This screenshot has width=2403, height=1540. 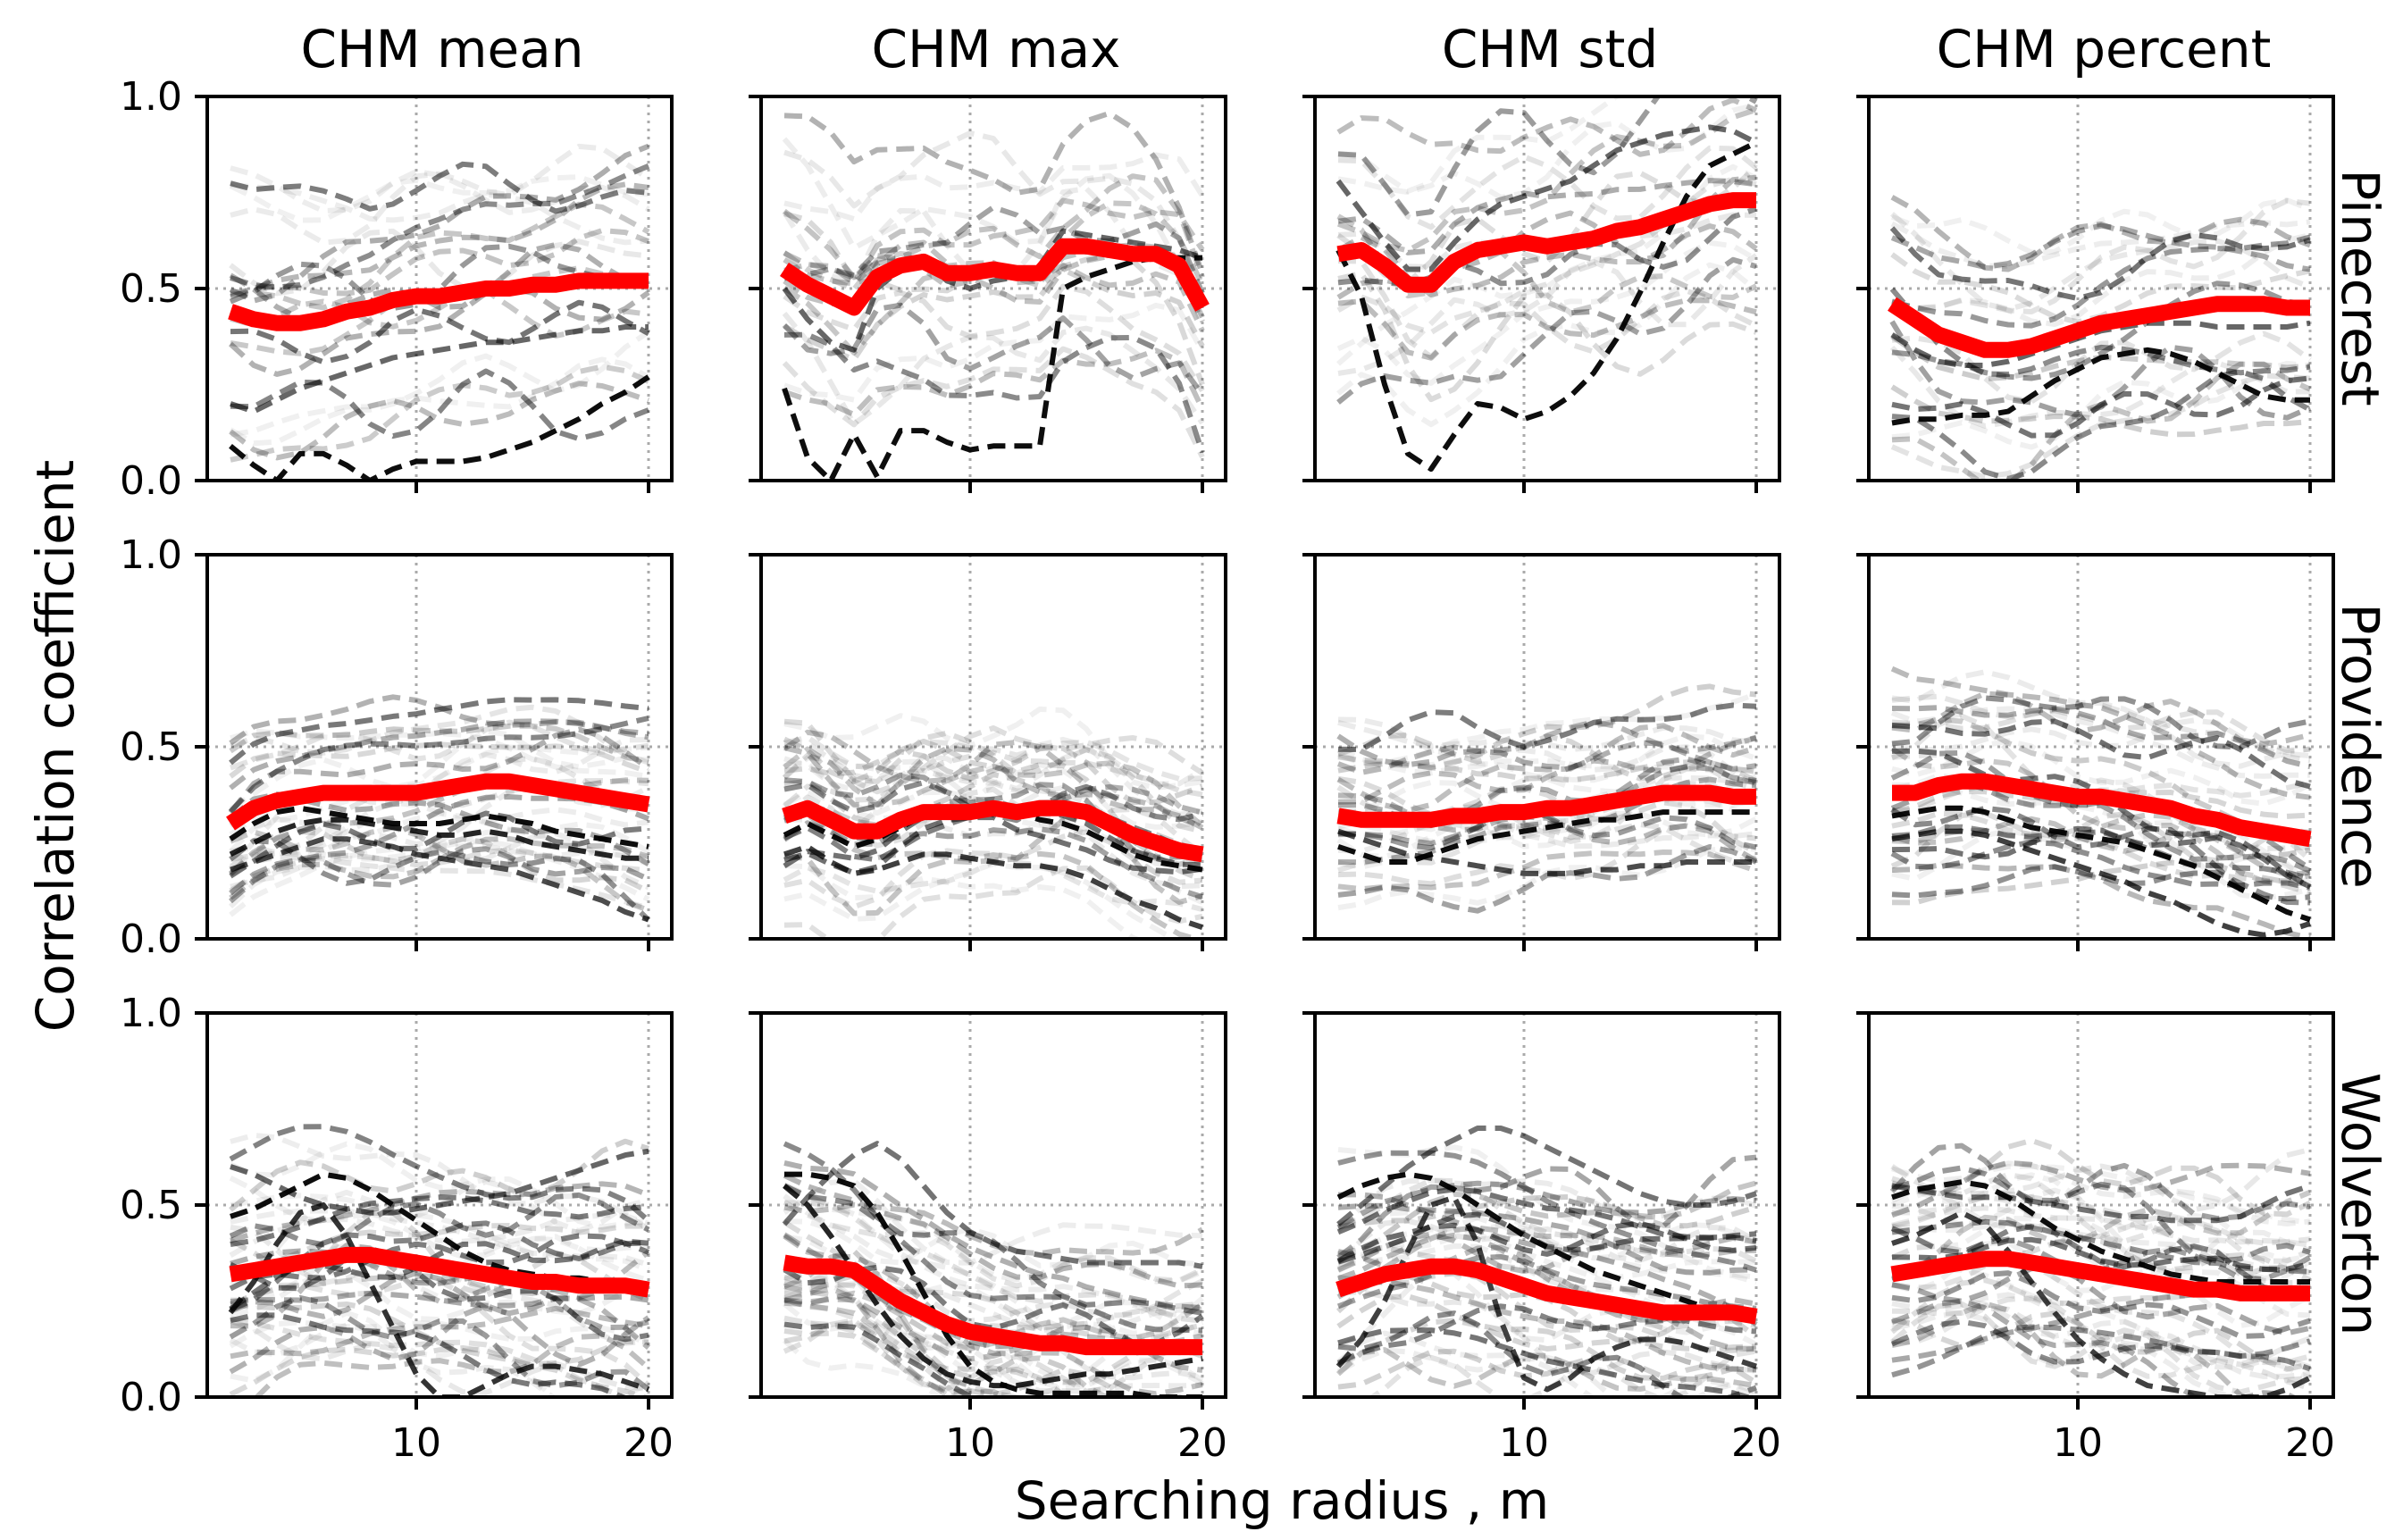 What do you see at coordinates (151, 555) in the screenshot?
I see `y-tick-label: 1.0` at bounding box center [151, 555].